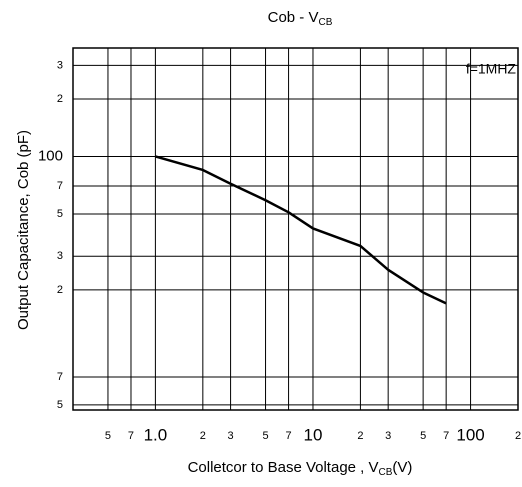  What do you see at coordinates (50, 155) in the screenshot?
I see `y-tick-label: 100` at bounding box center [50, 155].